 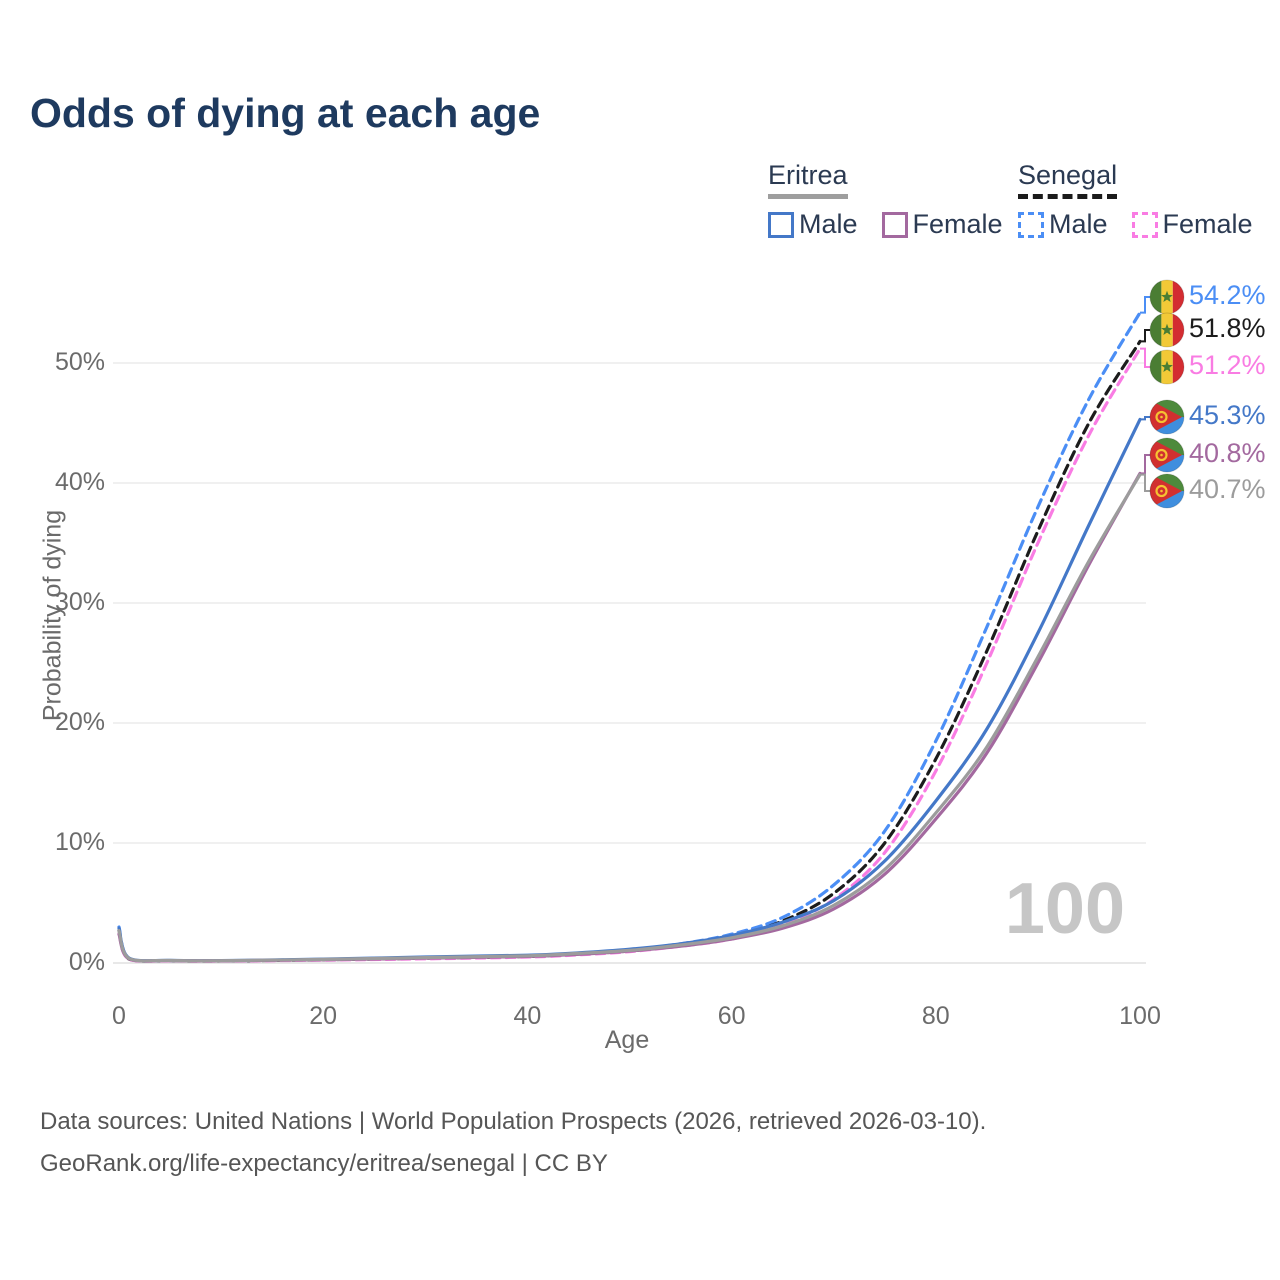 What do you see at coordinates (527, 1016) in the screenshot?
I see `x-tick-label-40: 40` at bounding box center [527, 1016].